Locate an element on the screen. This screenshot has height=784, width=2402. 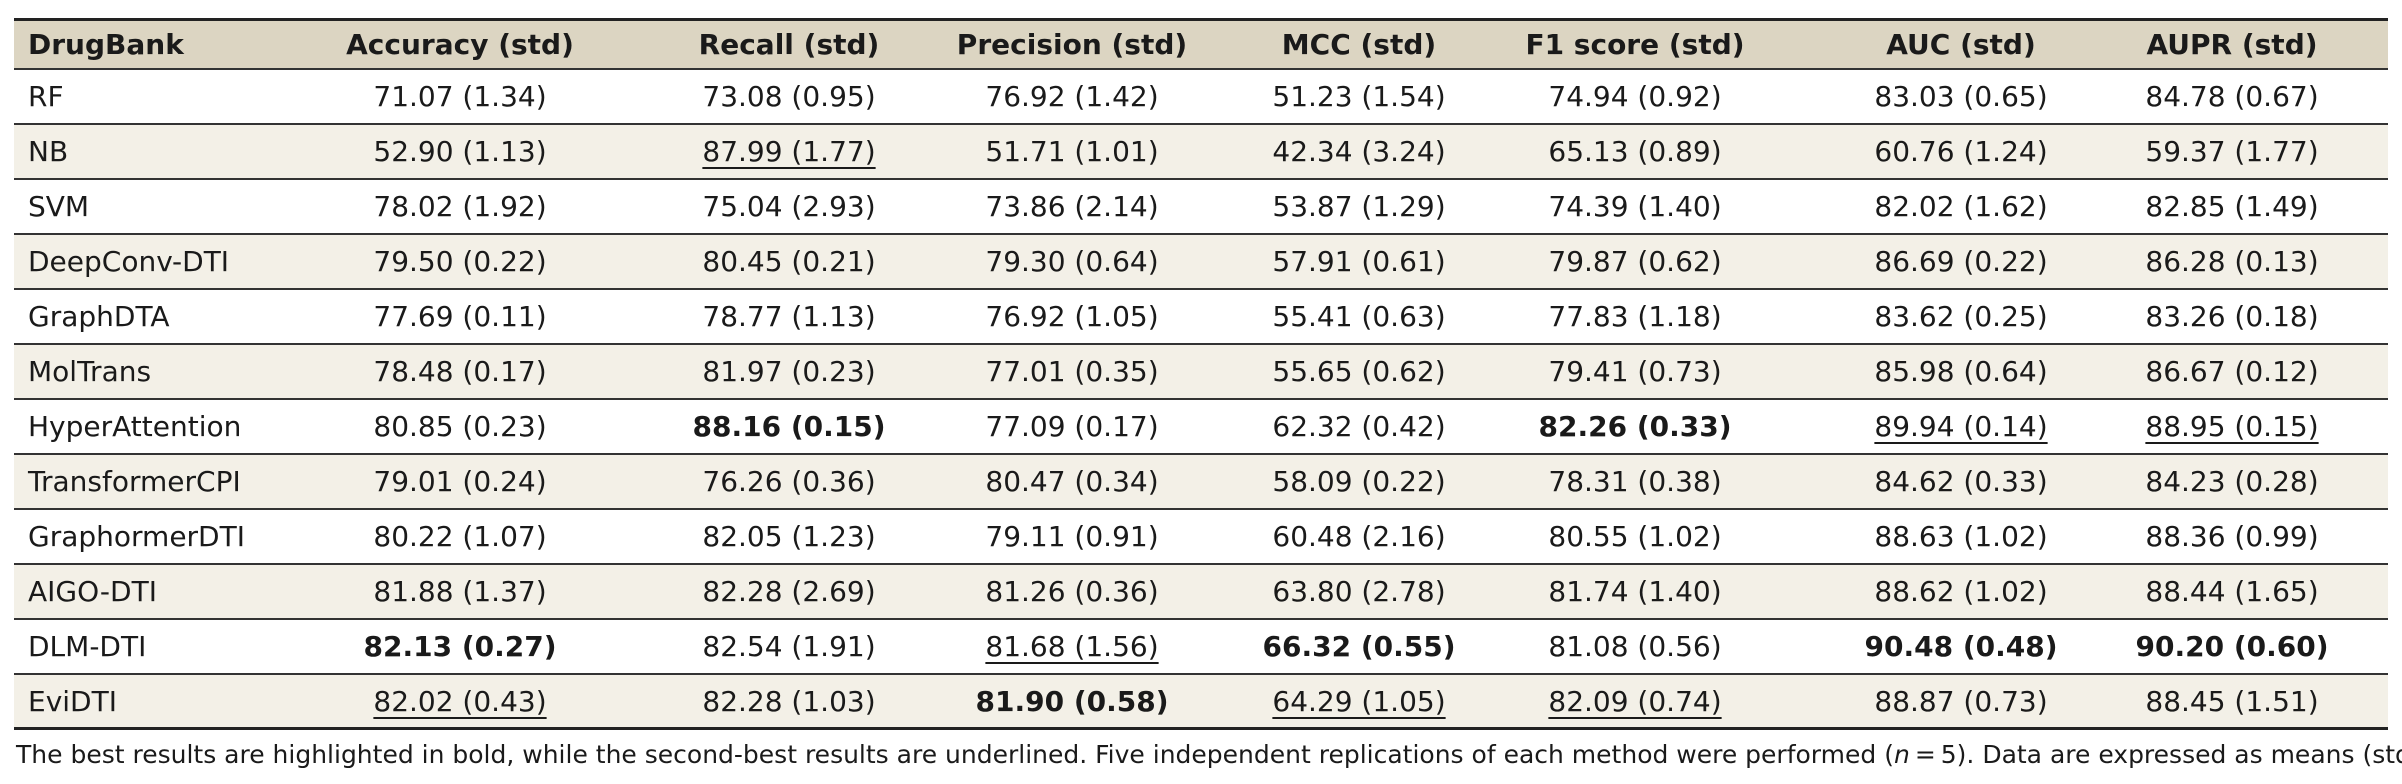
table-cell: 79.50 (0.22) is located at coordinates (460, 261).